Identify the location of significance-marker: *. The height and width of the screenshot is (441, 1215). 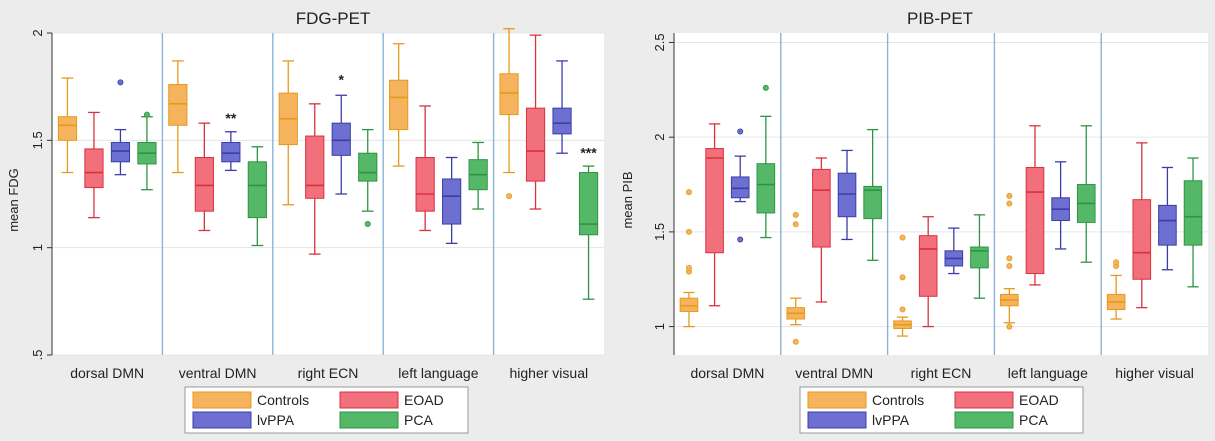
(342, 80).